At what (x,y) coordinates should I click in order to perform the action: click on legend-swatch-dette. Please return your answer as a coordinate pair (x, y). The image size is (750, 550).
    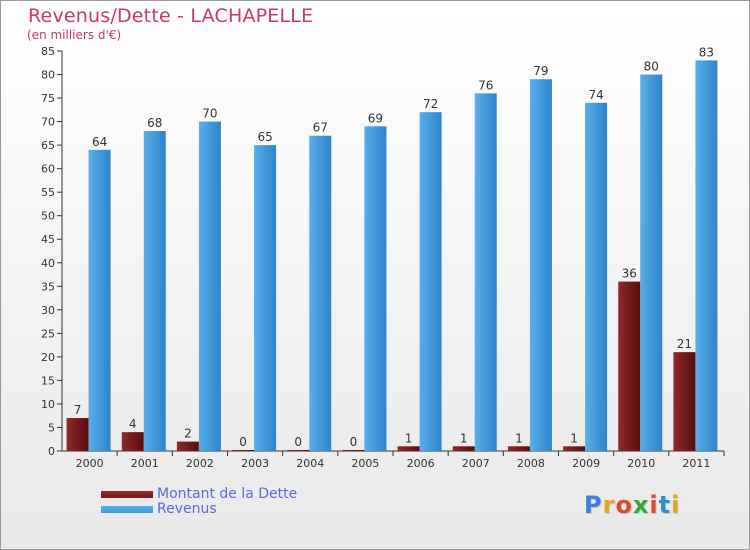
    Looking at the image, I should click on (127, 494).